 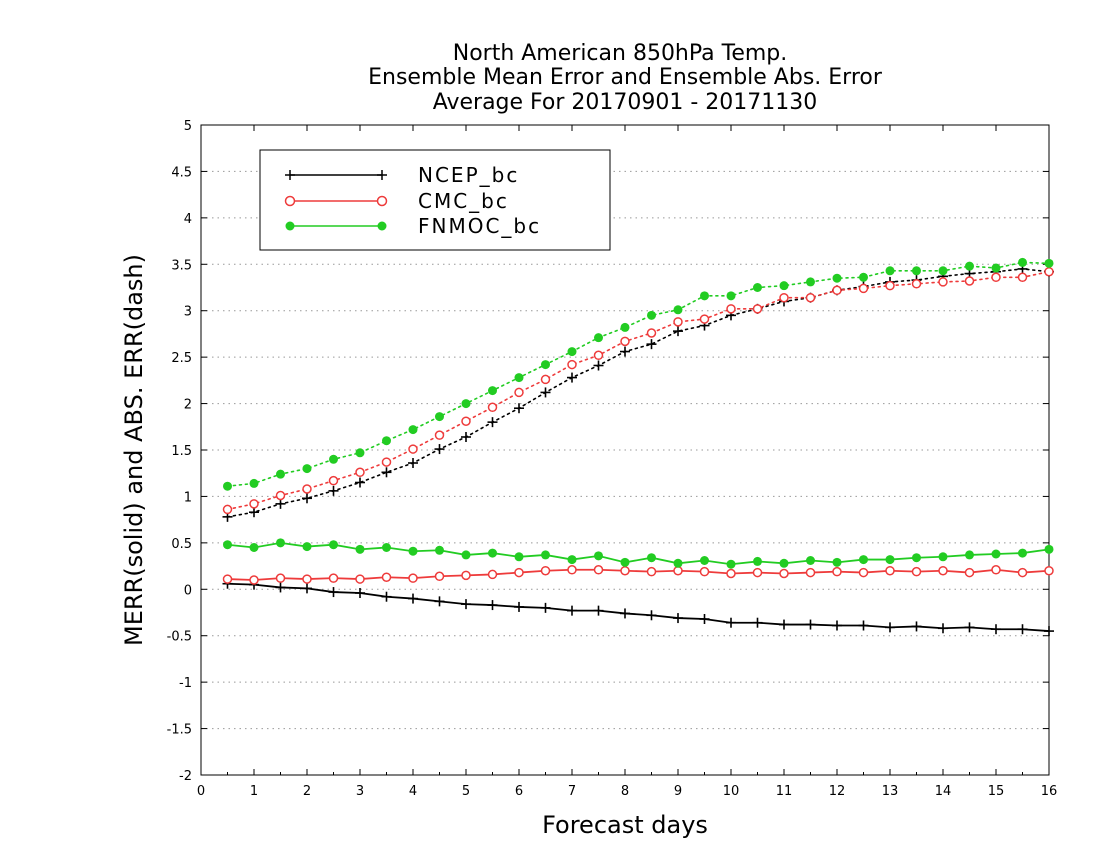 I want to click on legend-item-fnmoc: FNMOC_bc, so click(x=412, y=226).